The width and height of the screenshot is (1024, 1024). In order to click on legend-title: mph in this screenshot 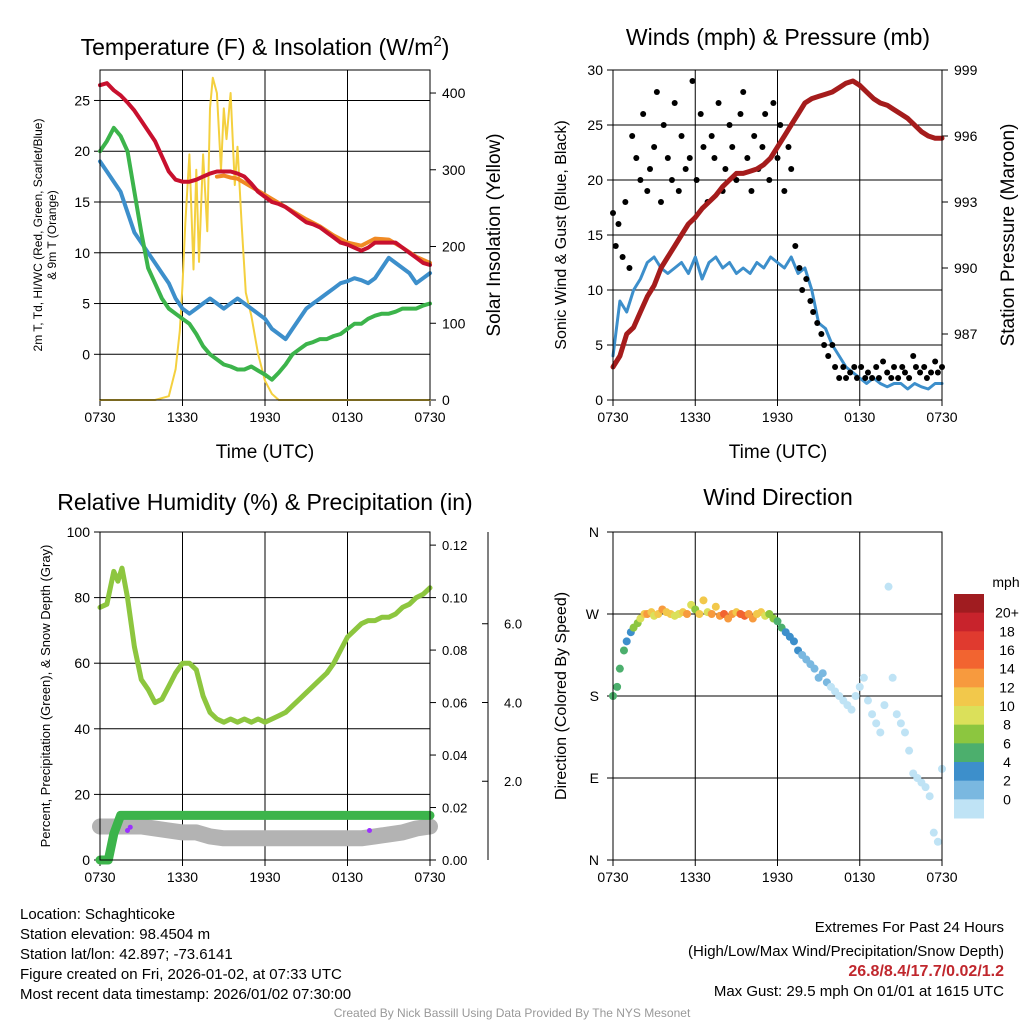, I will do `click(1005, 582)`.